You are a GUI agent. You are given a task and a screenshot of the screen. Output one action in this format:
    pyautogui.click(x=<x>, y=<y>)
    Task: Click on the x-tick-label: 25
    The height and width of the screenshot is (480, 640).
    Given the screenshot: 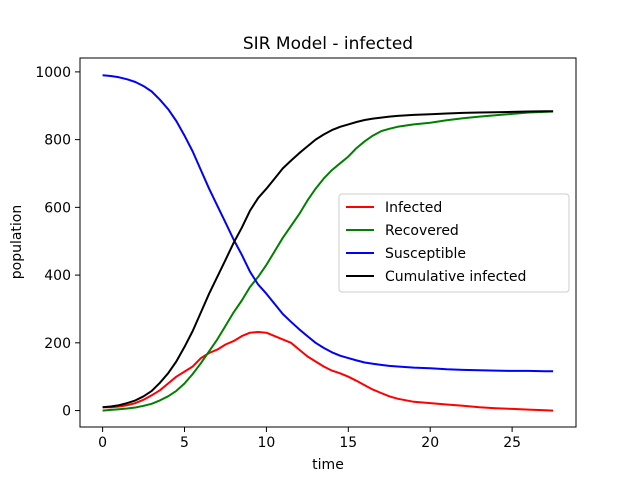 What is the action you would take?
    pyautogui.click(x=512, y=443)
    